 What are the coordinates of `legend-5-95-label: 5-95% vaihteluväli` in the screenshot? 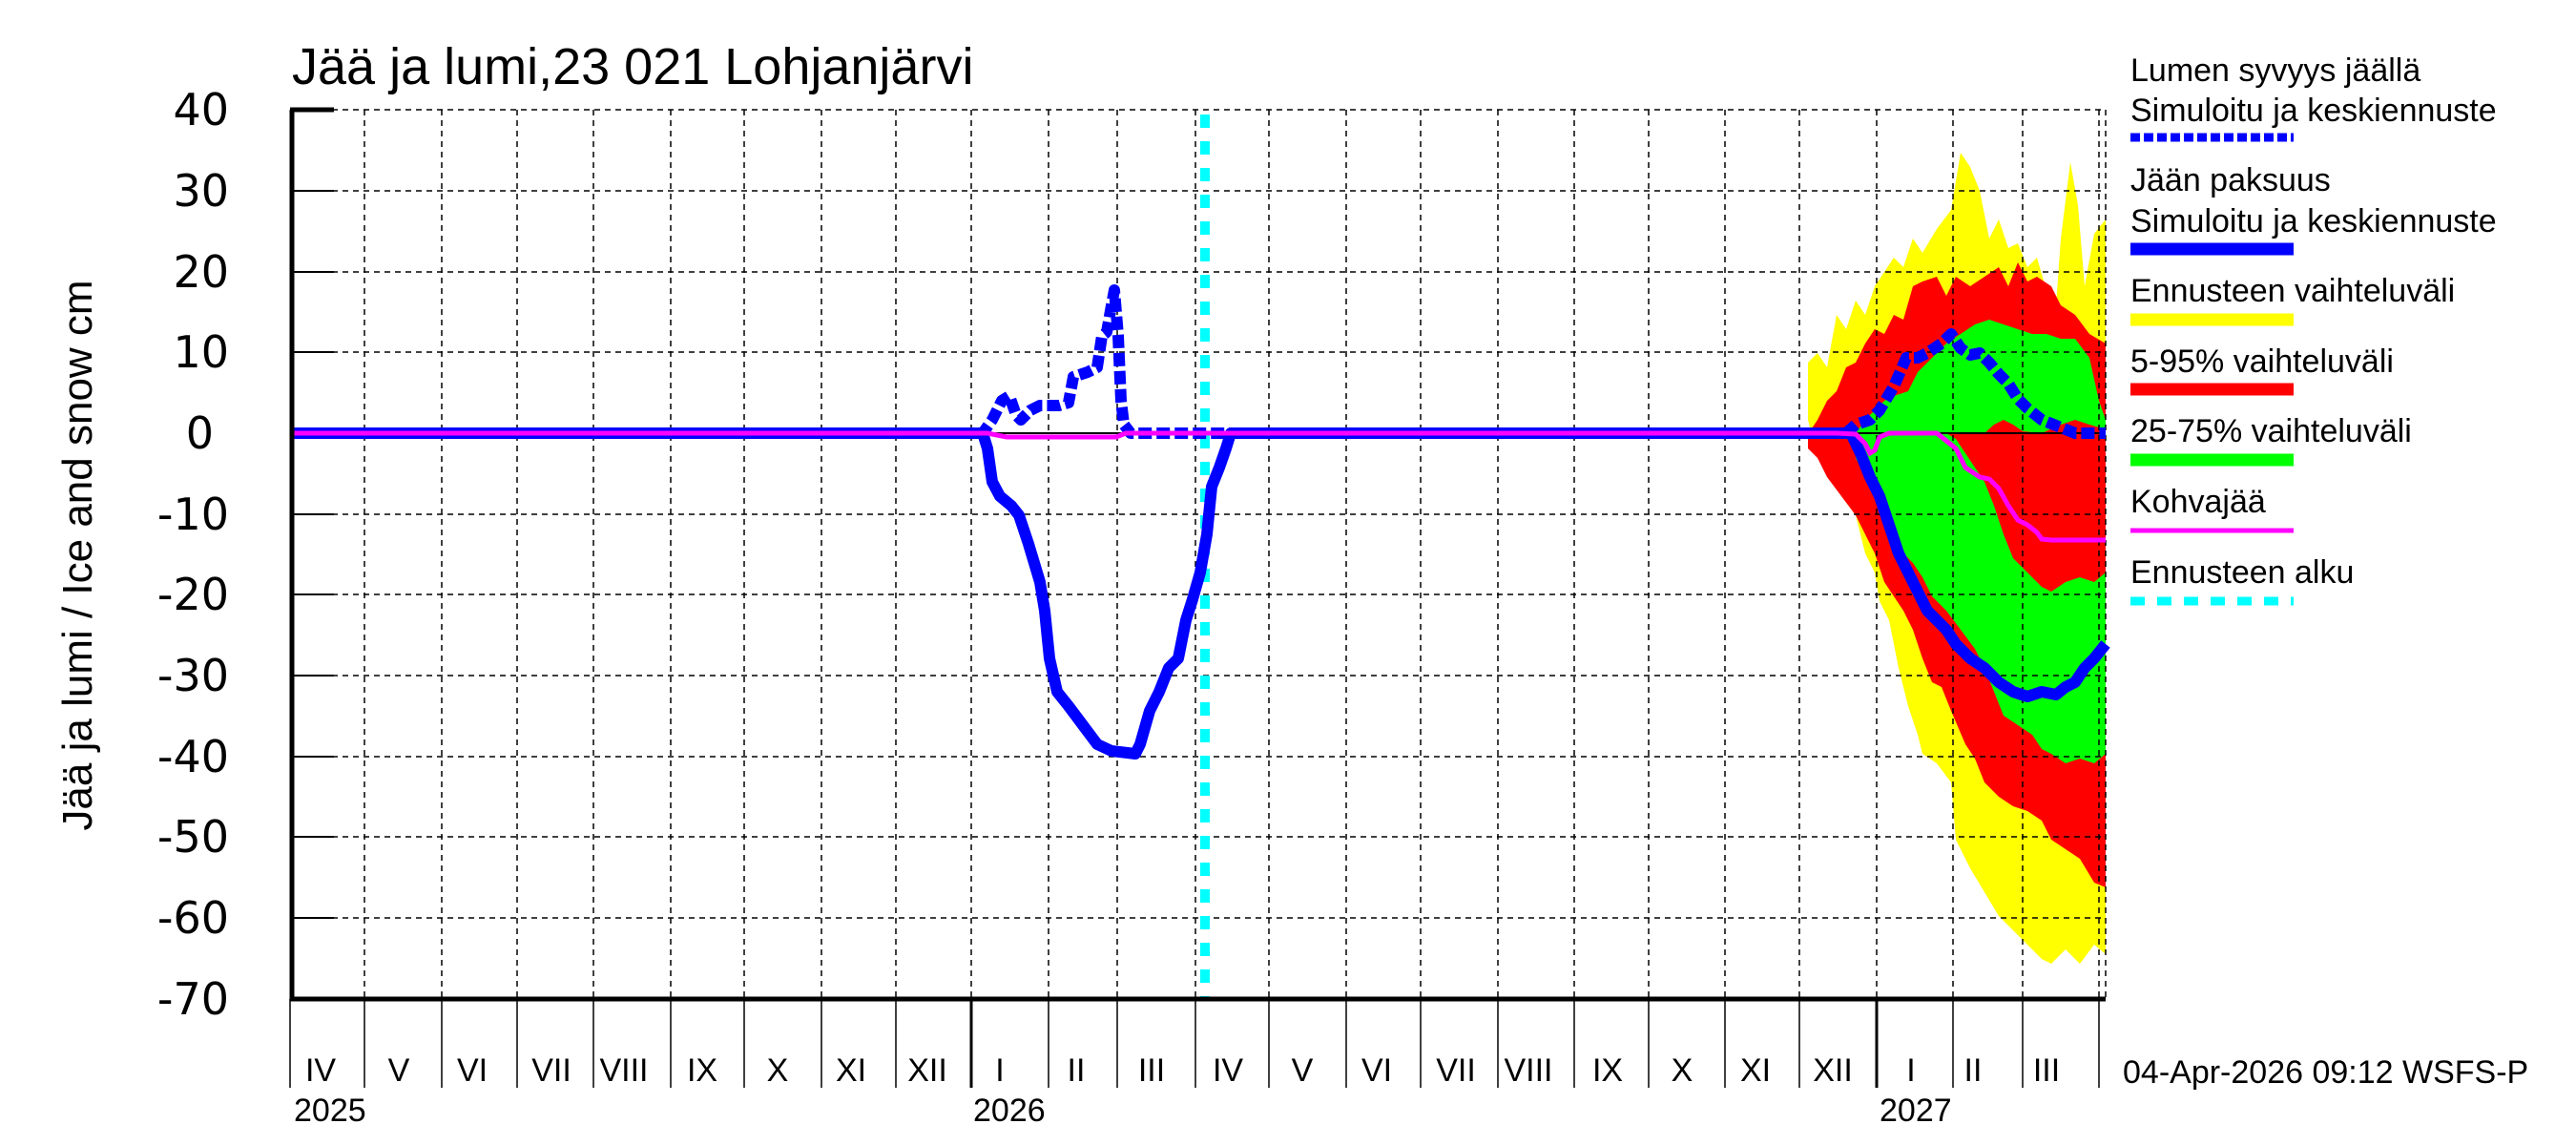 It's located at (2262, 362).